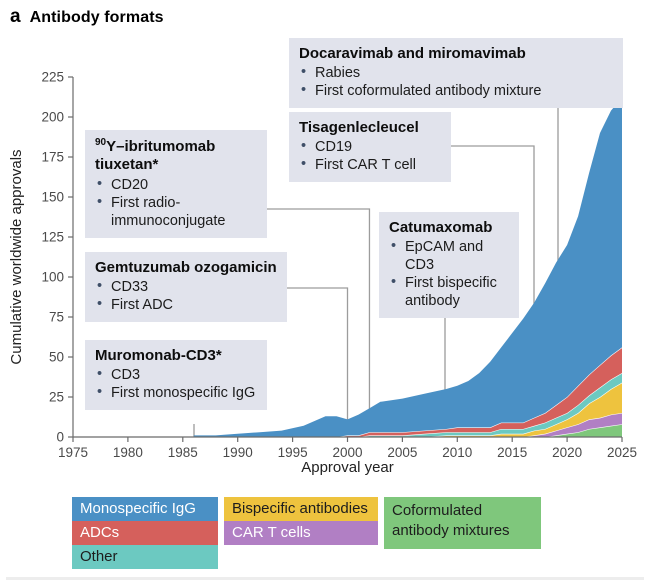  Describe the element at coordinates (96, 17) in the screenshot. I see `figure-title-text: Antibody formats` at that location.